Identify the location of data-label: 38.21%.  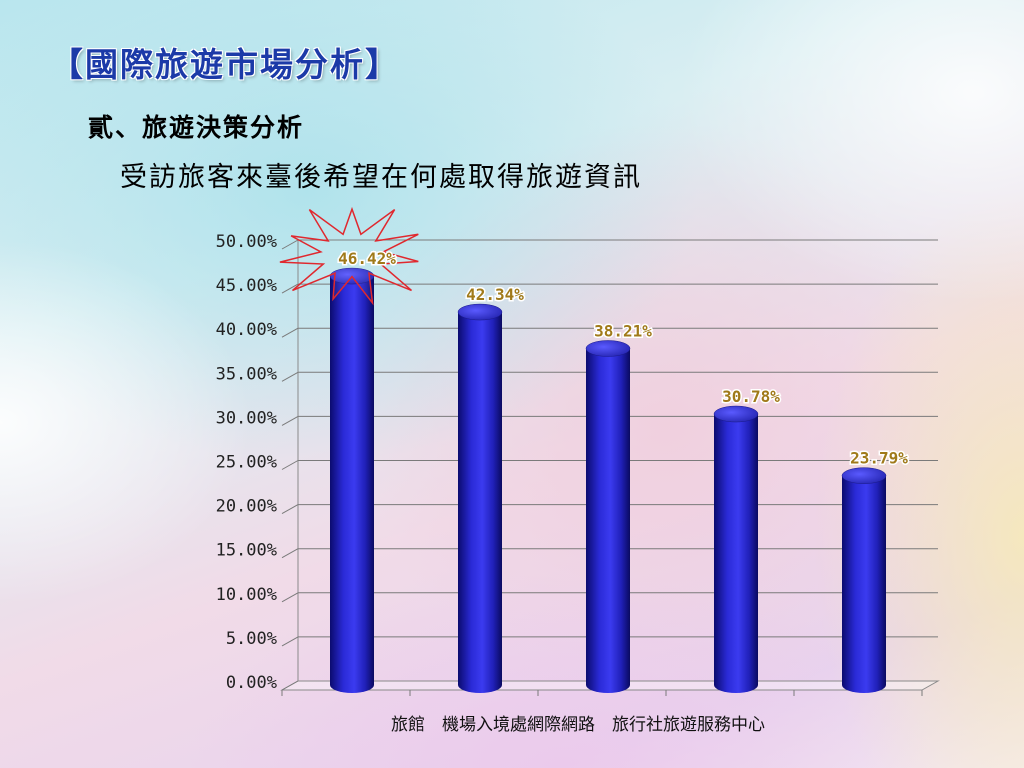
(623, 330).